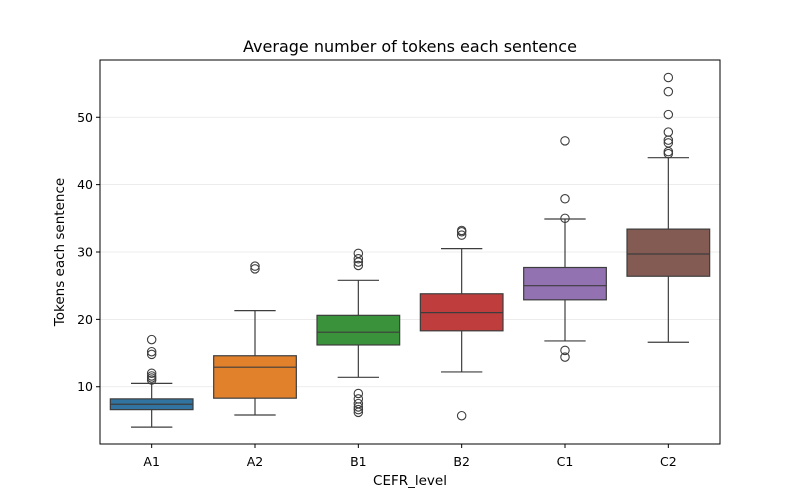 This screenshot has height=504, width=800. Describe the element at coordinates (85, 319) in the screenshot. I see `y-tick-label: 20` at that location.